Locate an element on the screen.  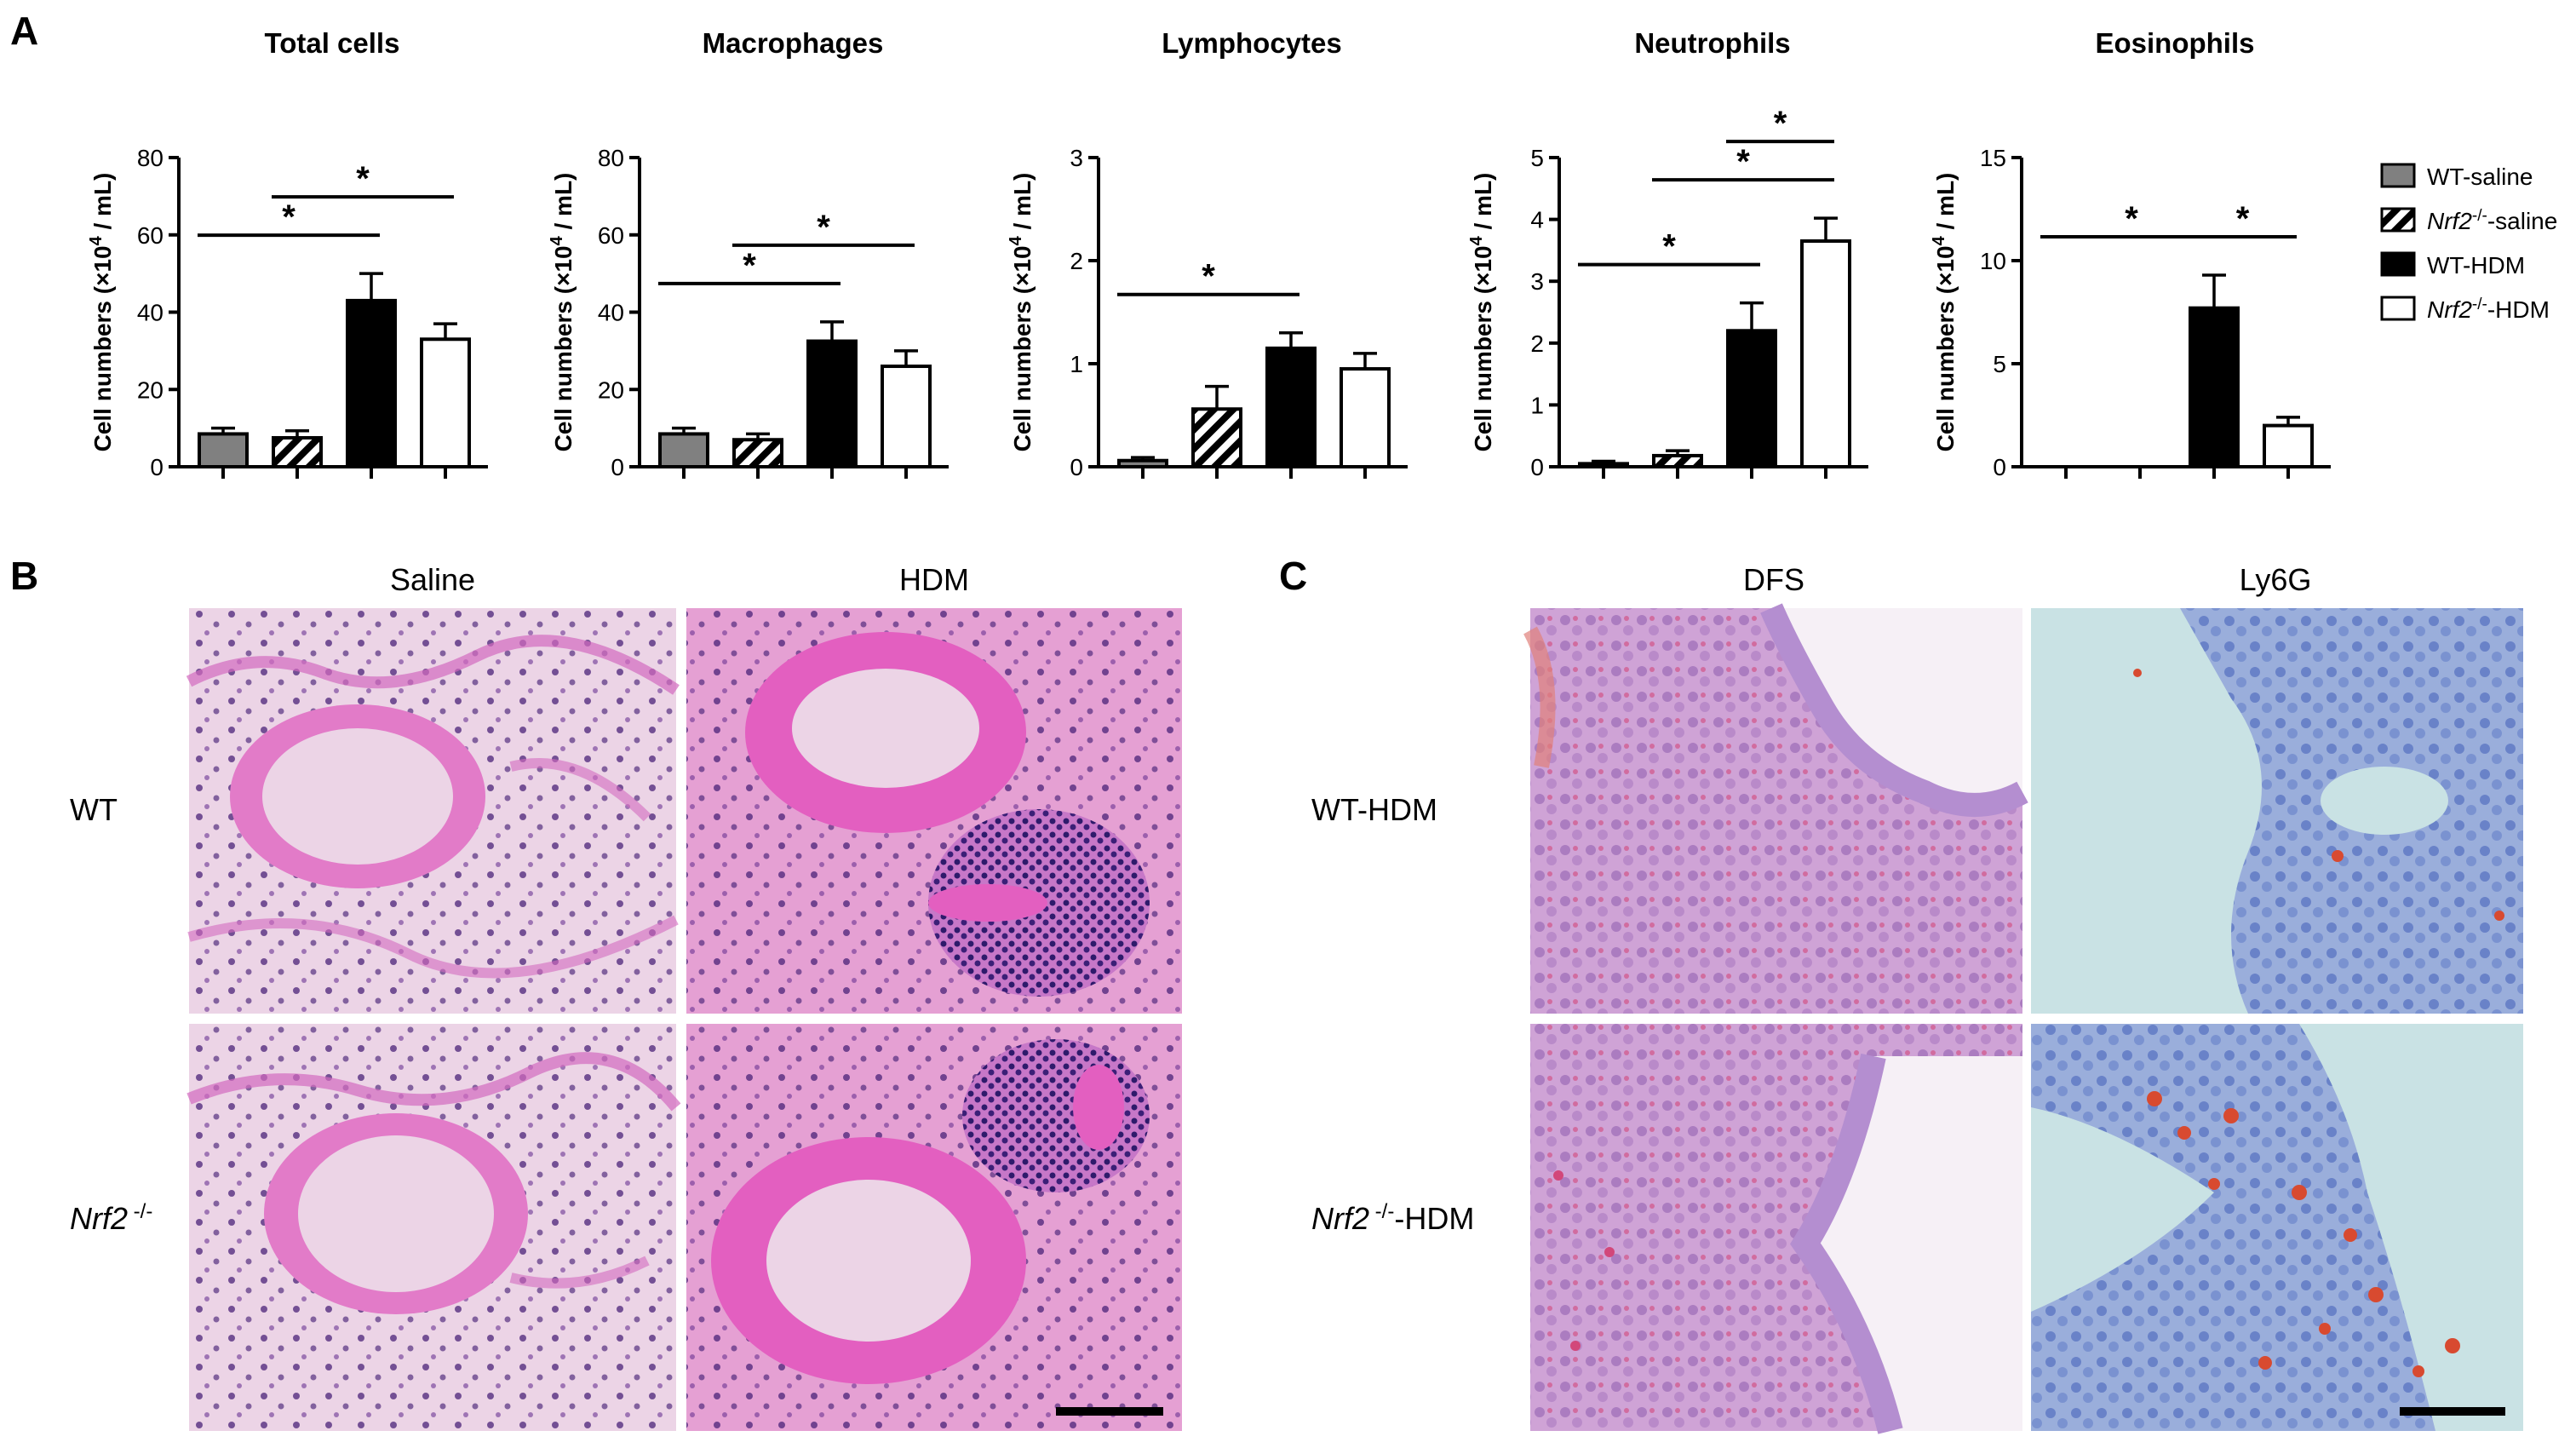
chart-title-eosinophils: Eosinophils is located at coordinates (2174, 43).